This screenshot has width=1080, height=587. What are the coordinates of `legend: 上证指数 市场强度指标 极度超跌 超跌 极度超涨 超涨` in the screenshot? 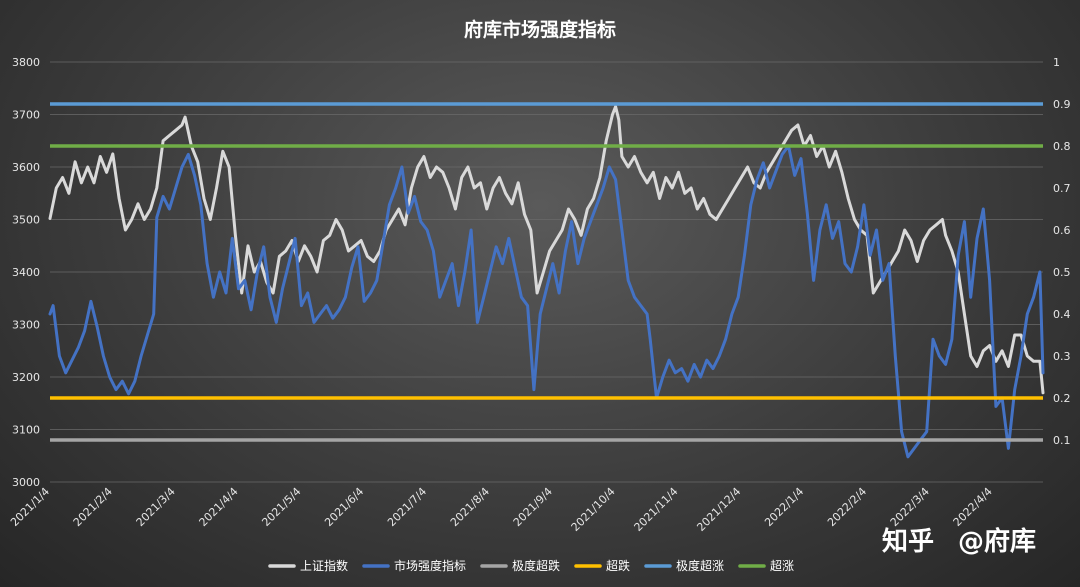 It's located at (531, 565).